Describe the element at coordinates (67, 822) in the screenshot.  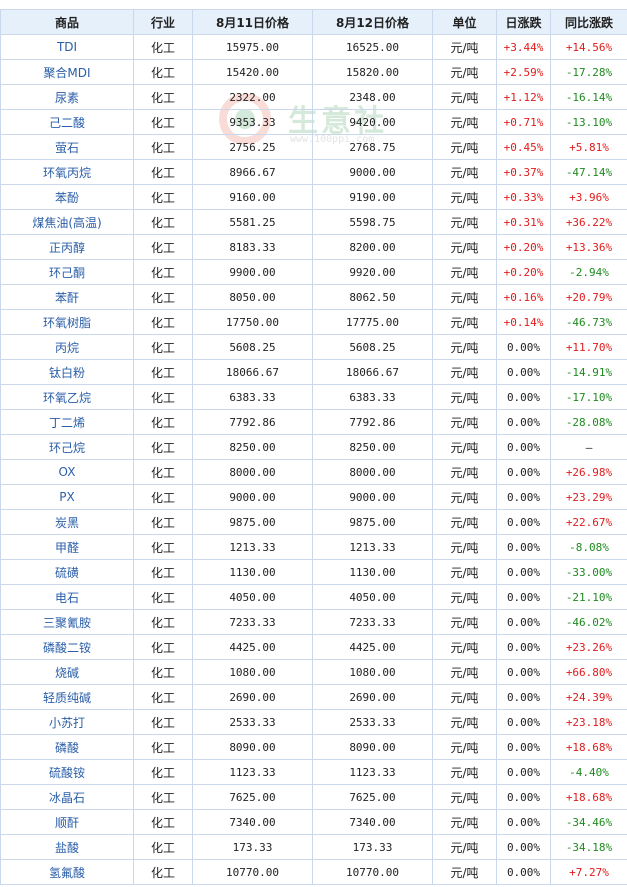
I see `product-name-link: 顺酐` at that location.